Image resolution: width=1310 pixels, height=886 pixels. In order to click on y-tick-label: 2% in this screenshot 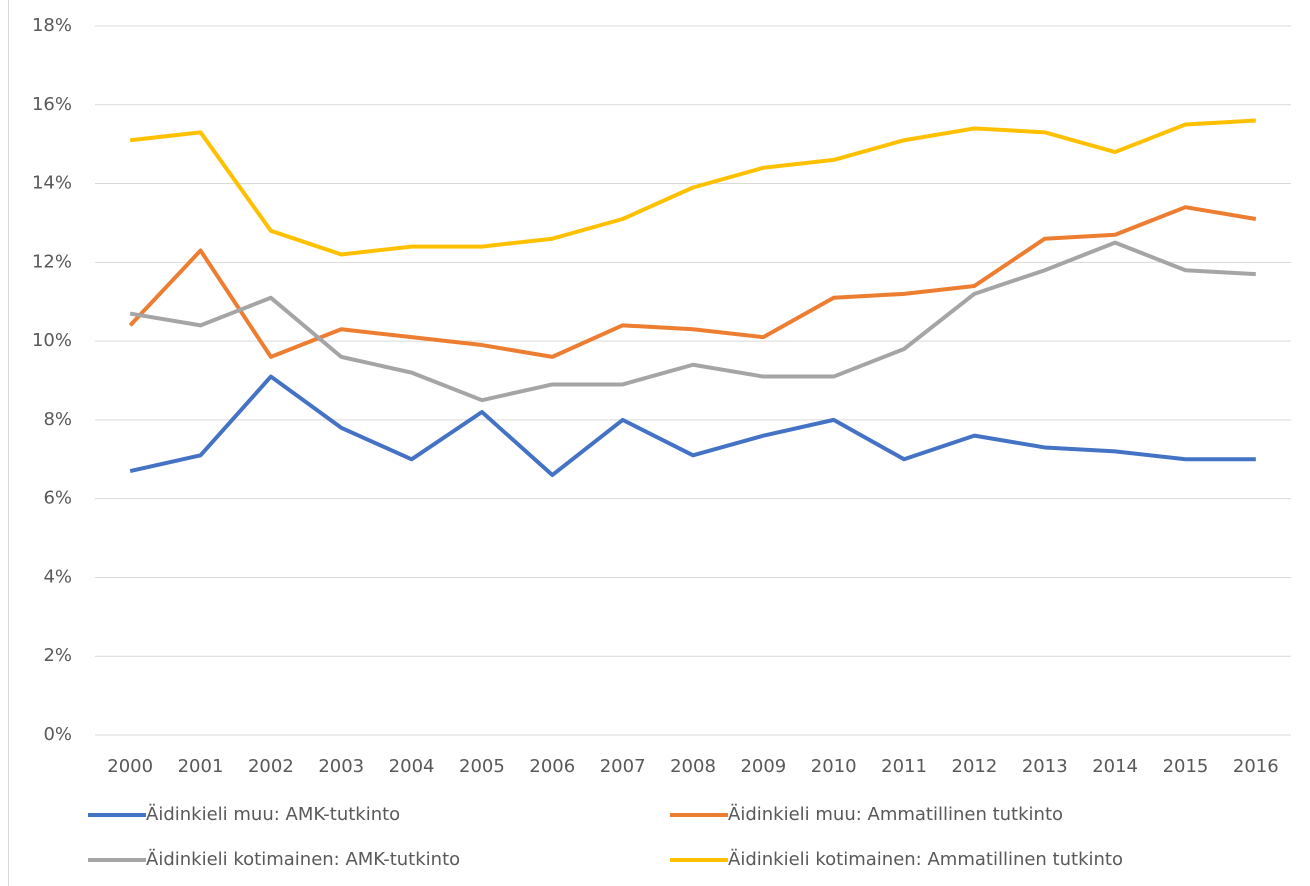, I will do `click(57, 655)`.